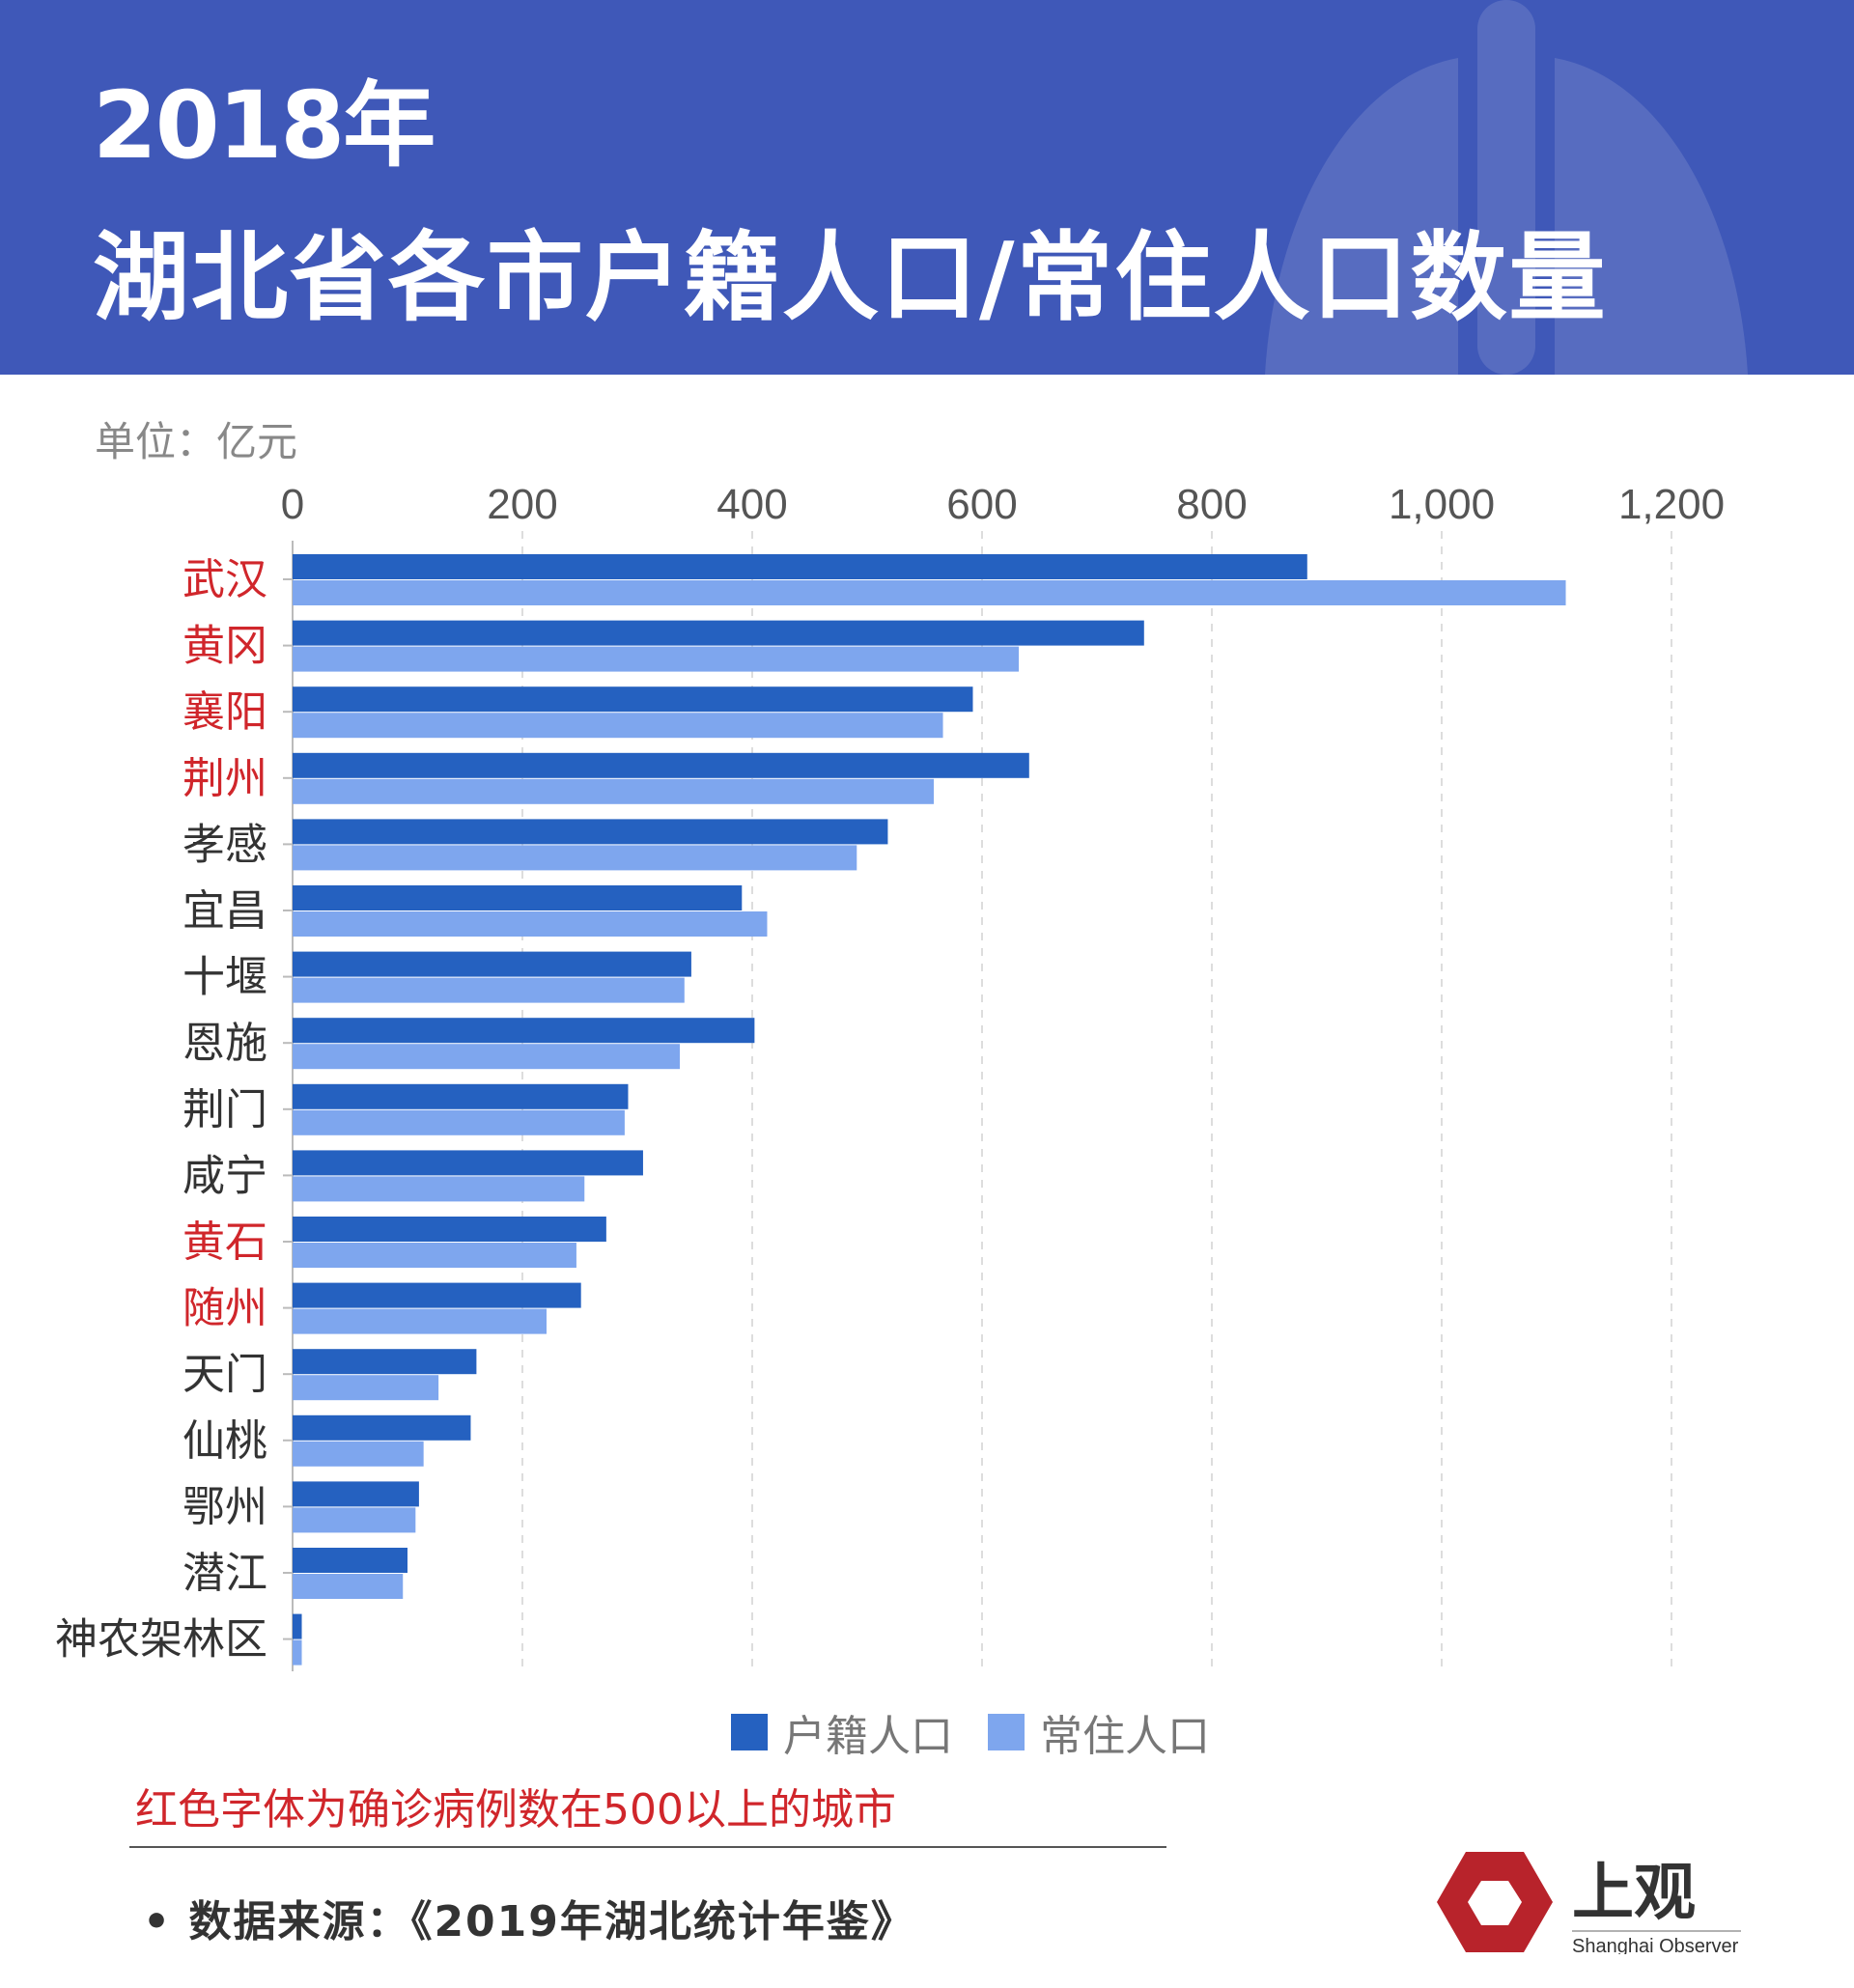 The image size is (1854, 1988). What do you see at coordinates (225, 1507) in the screenshot?
I see `category-label: 鄂州` at bounding box center [225, 1507].